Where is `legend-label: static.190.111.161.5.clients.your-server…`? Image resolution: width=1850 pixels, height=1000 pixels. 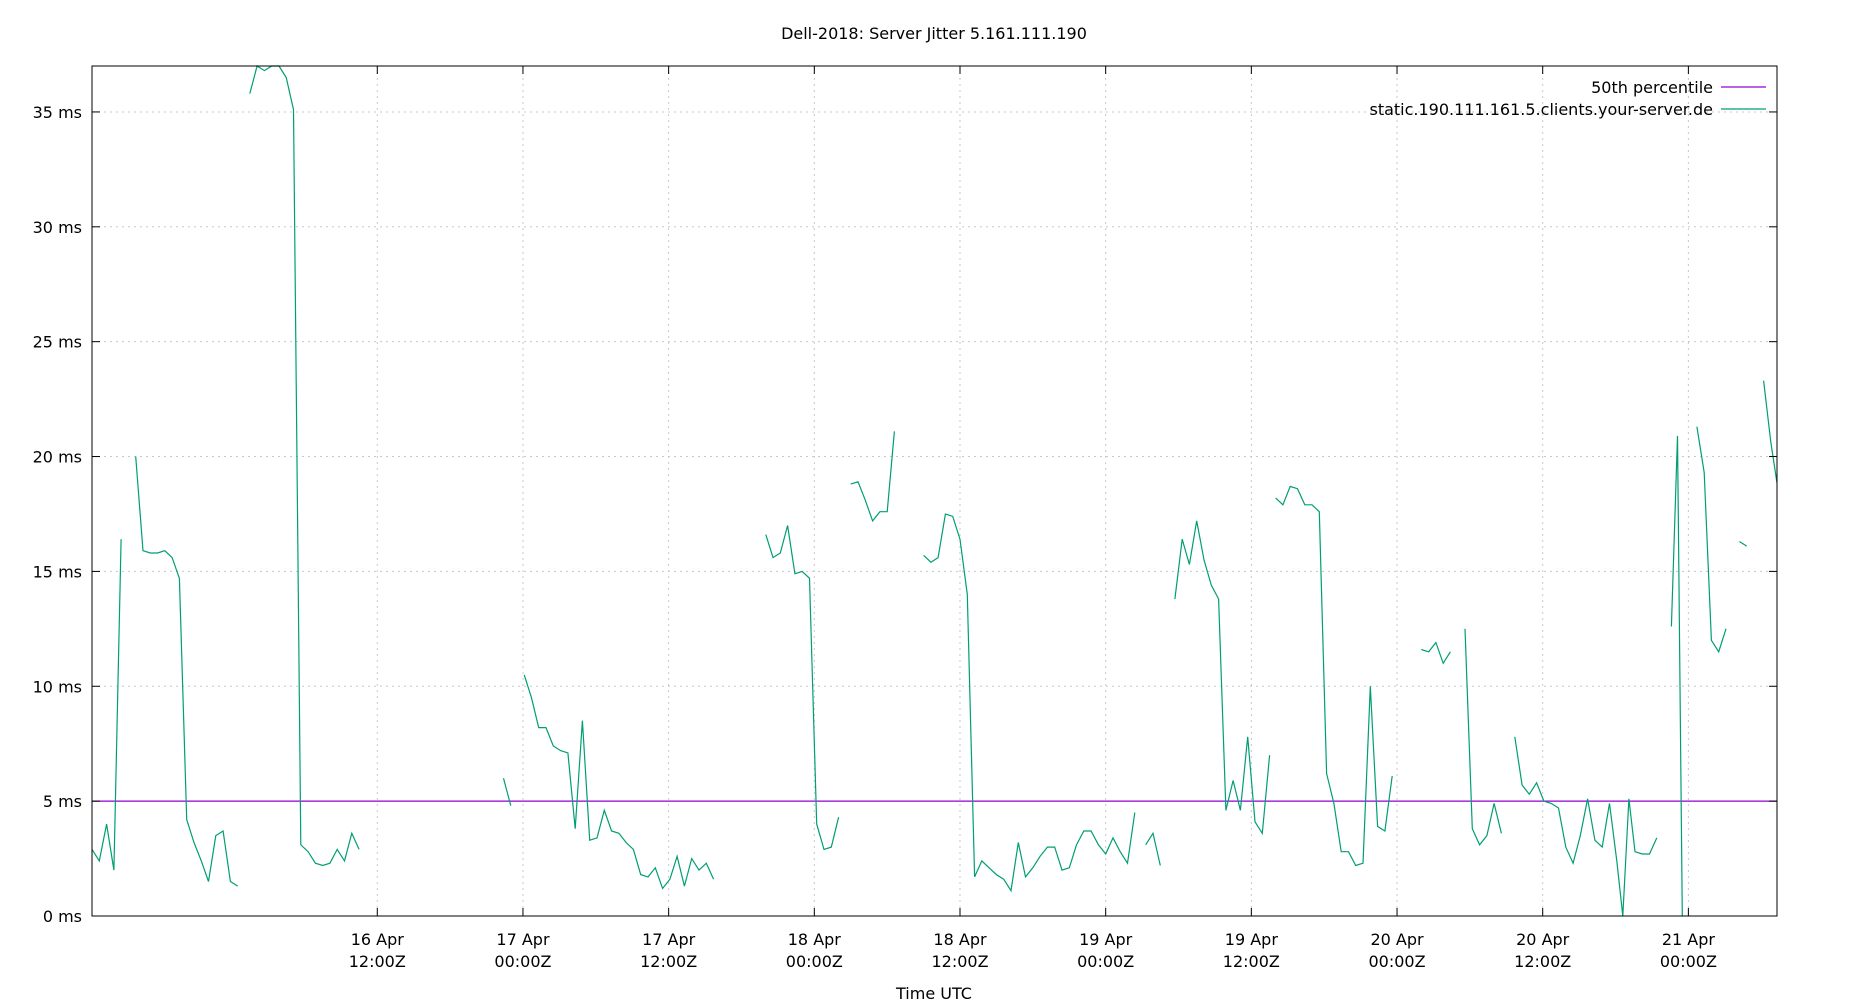
legend-label: static.190.111.161.5.clients.your-server… is located at coordinates (1541, 109).